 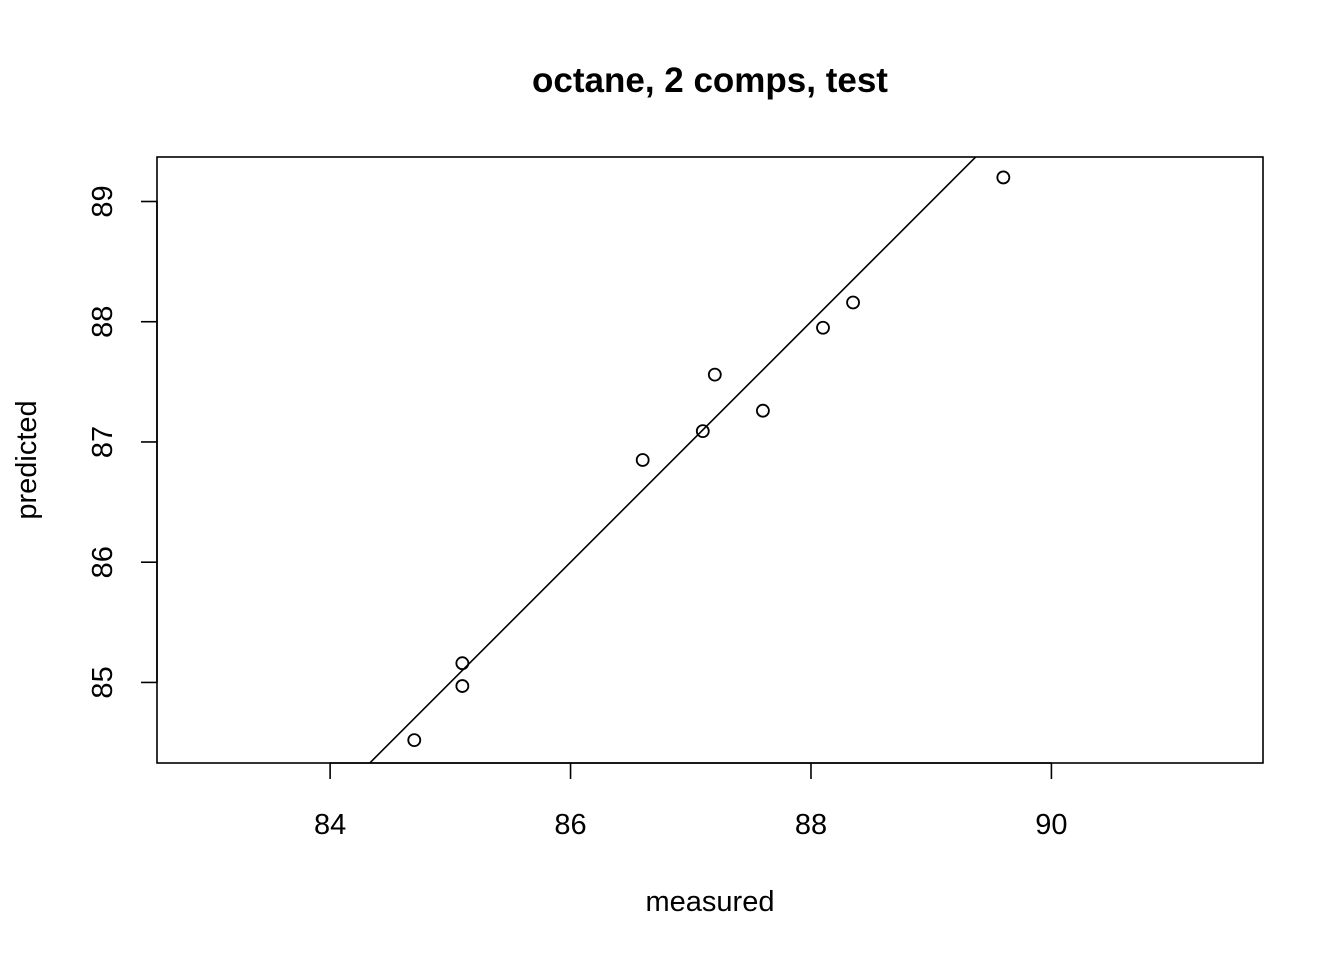 What do you see at coordinates (122, 442) in the screenshot?
I see `y-axis: 85 86 87 88 89` at bounding box center [122, 442].